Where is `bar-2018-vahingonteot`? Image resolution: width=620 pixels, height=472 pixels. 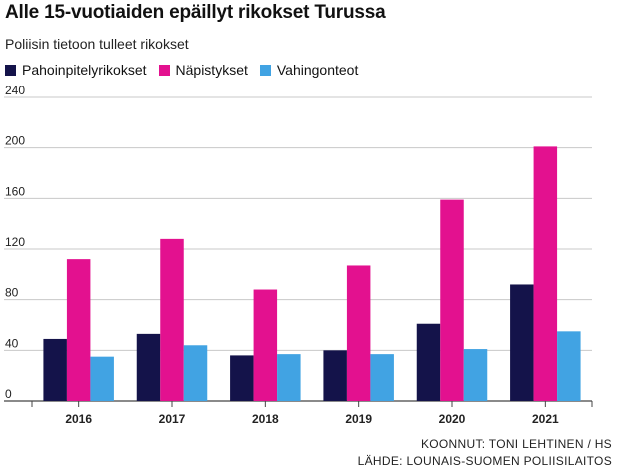 bar-2018-vahingonteot is located at coordinates (289, 377).